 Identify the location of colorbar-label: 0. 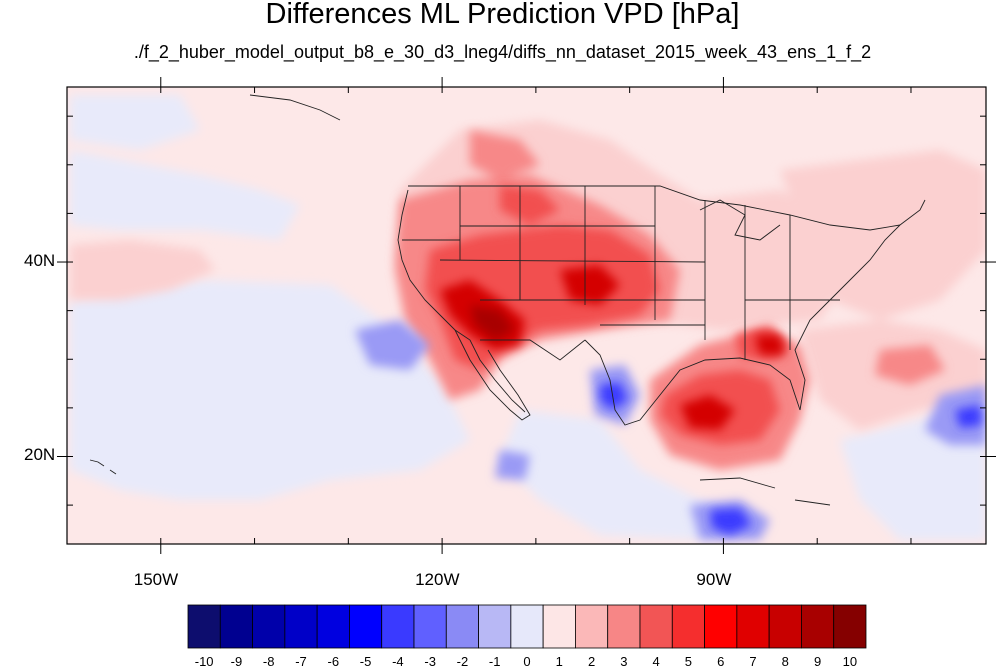
(527, 661).